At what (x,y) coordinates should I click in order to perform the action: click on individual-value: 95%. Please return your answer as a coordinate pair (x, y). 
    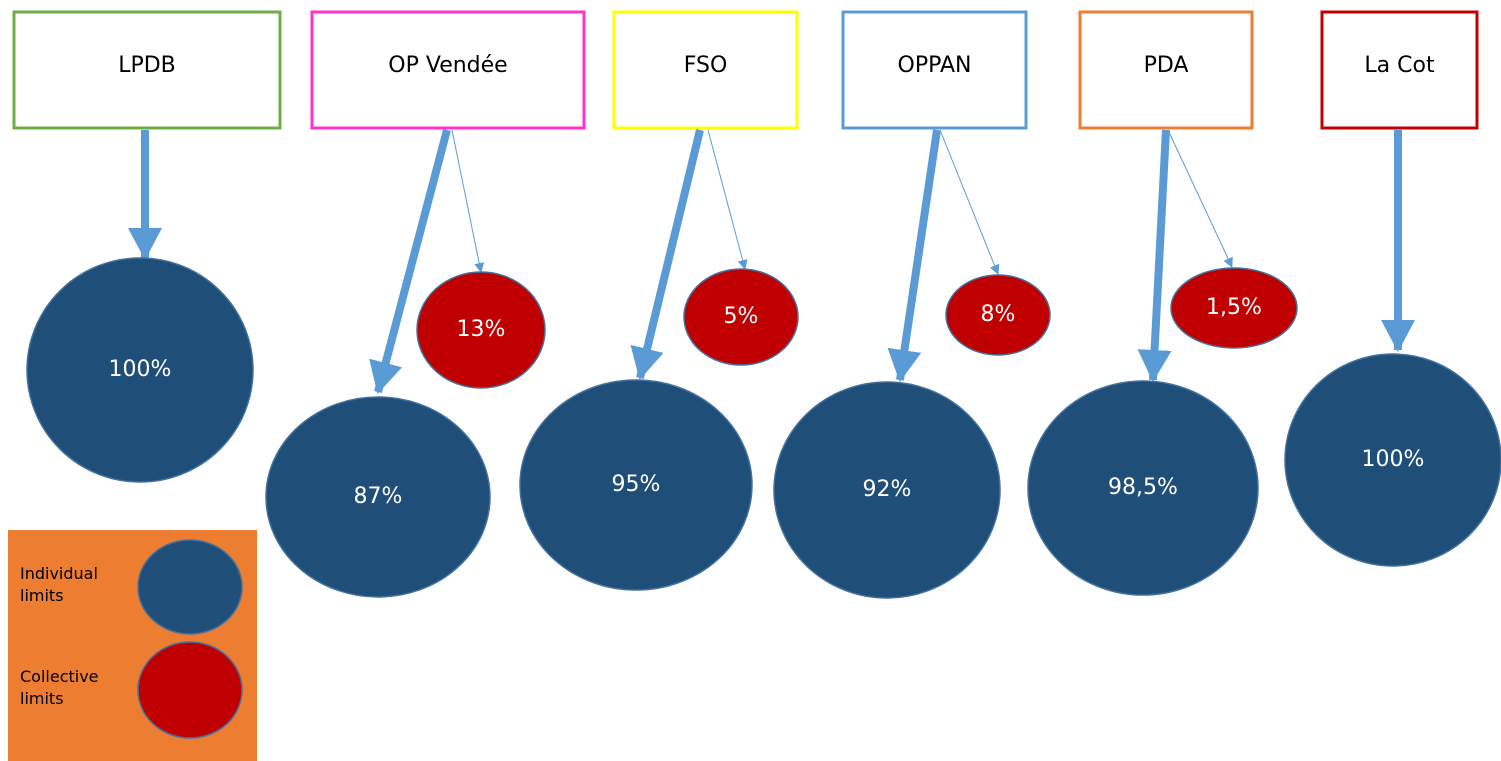
    Looking at the image, I should click on (636, 484).